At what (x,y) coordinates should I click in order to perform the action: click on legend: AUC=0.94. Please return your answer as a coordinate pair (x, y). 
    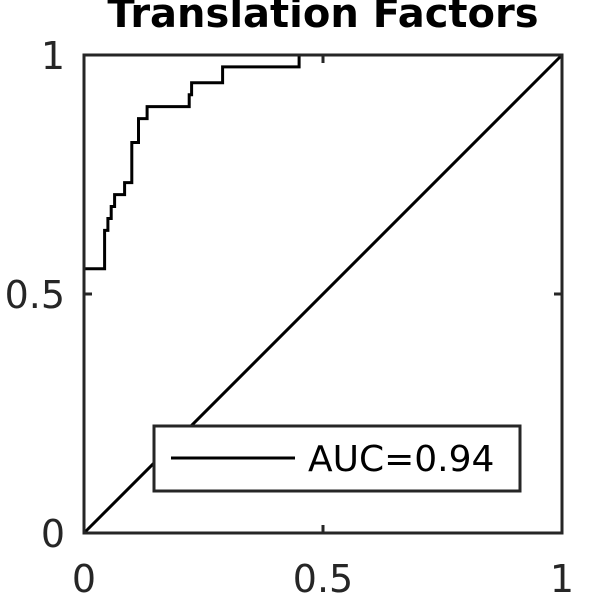
    Looking at the image, I should click on (337, 458).